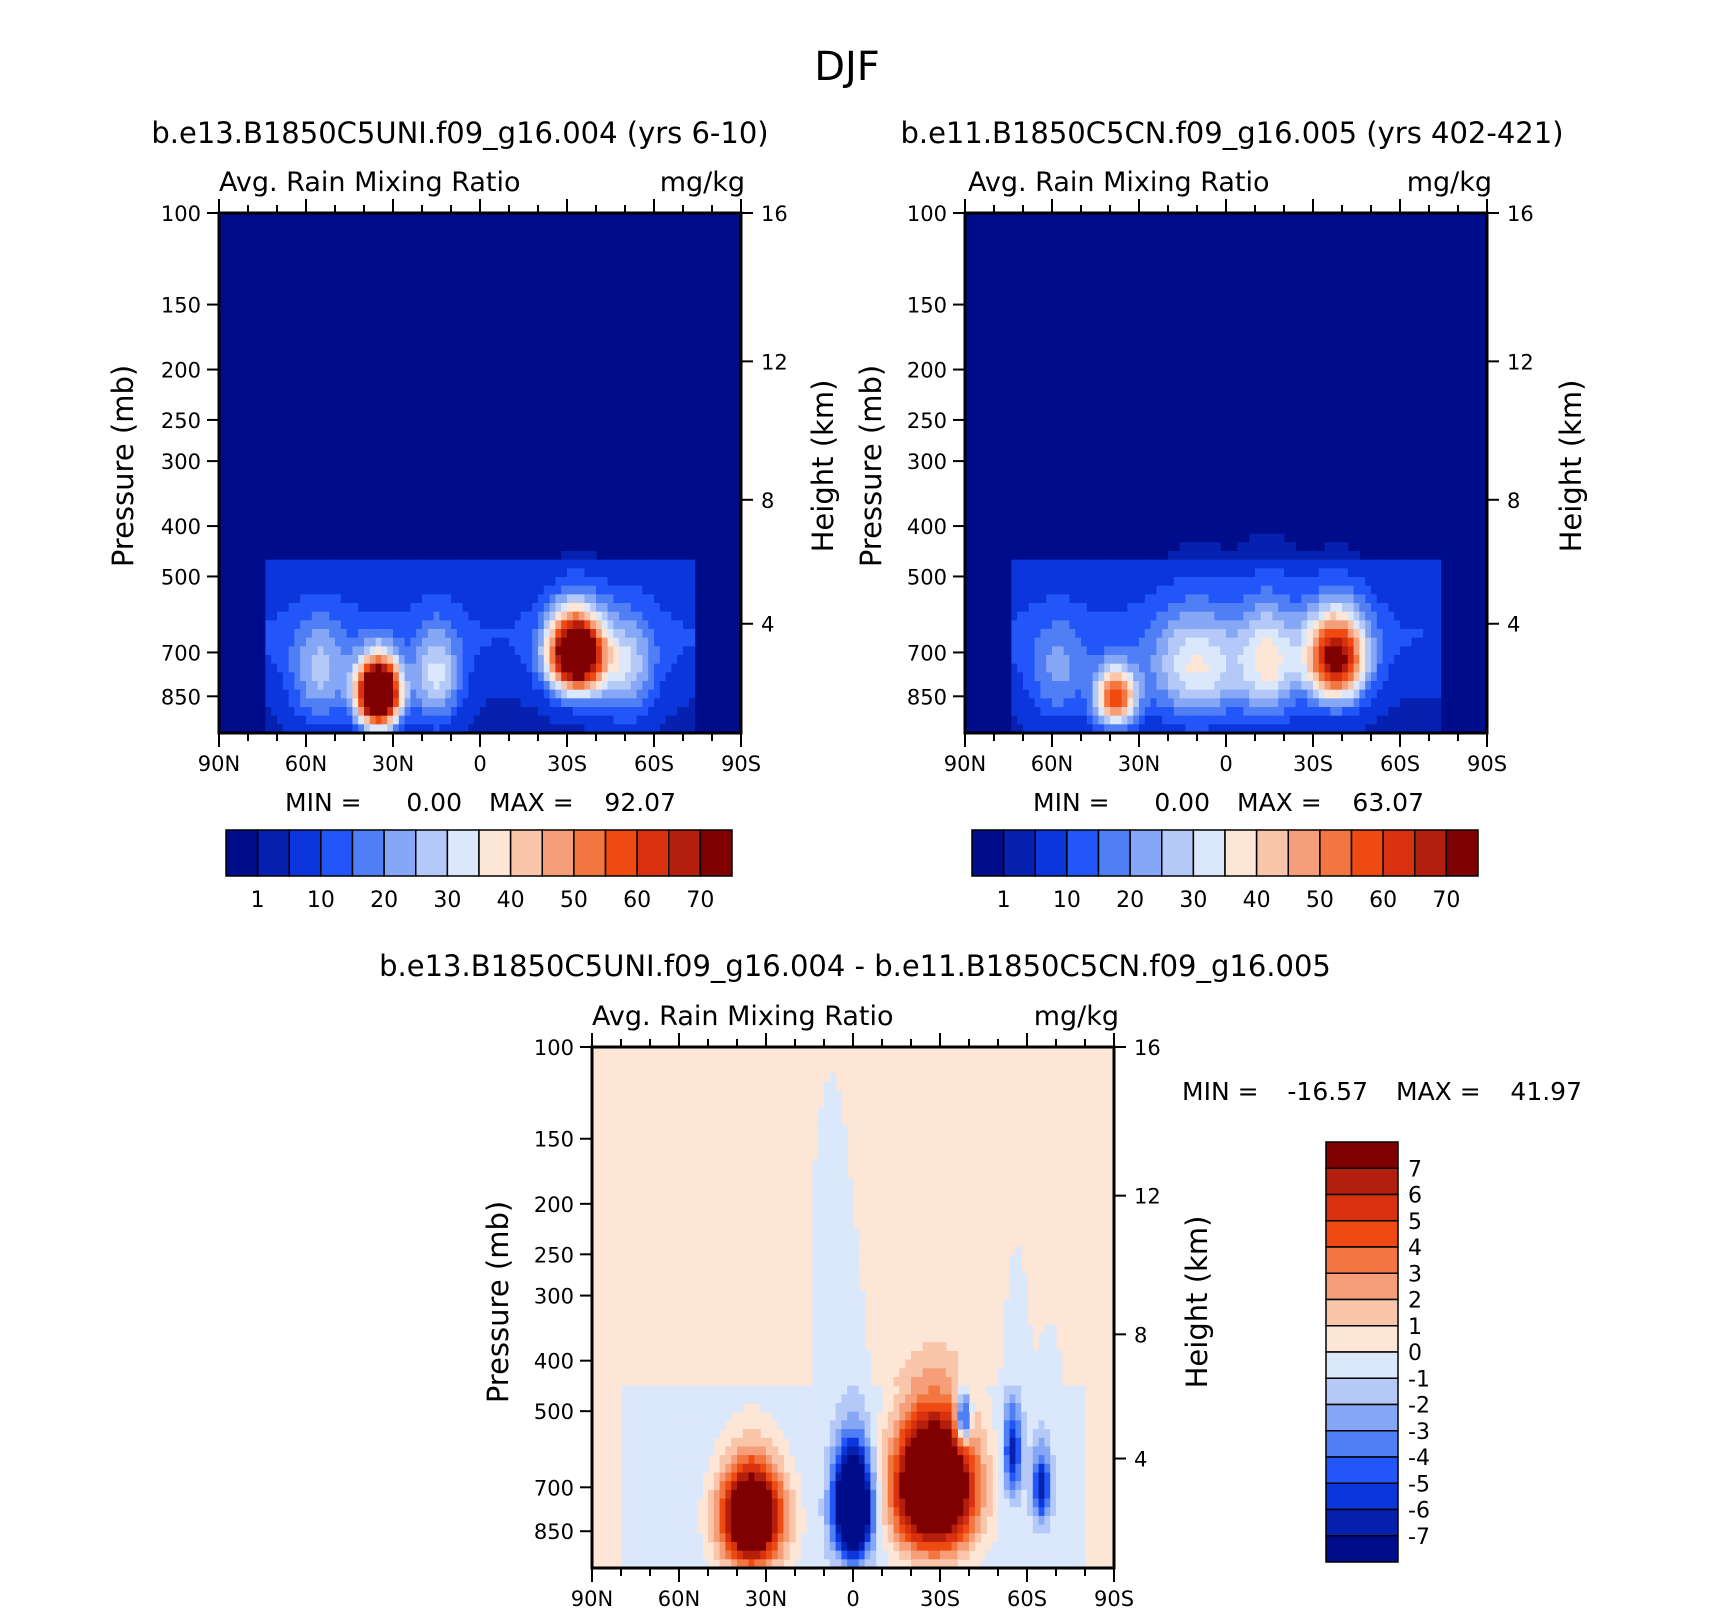  I want to click on lat-tick-label: 0, so click(1225, 764).